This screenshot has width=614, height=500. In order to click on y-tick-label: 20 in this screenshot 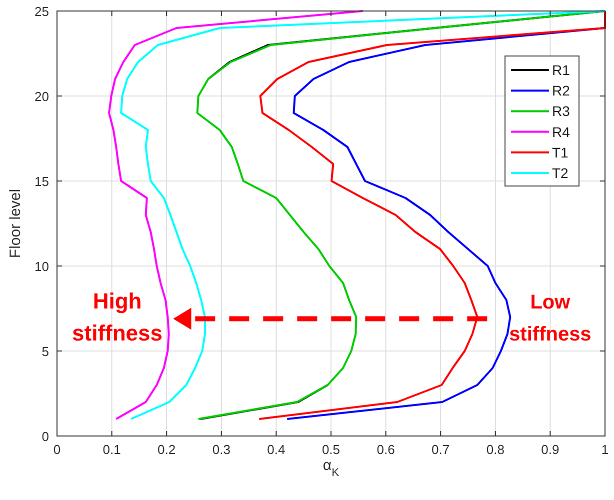, I will do `click(41, 96)`.